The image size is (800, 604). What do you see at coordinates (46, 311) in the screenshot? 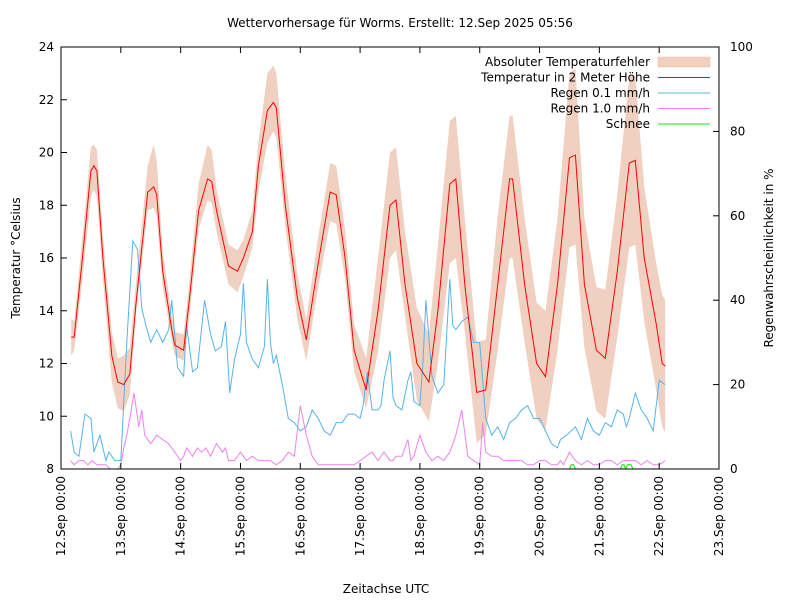
I see `y-tick-label: 14` at bounding box center [46, 311].